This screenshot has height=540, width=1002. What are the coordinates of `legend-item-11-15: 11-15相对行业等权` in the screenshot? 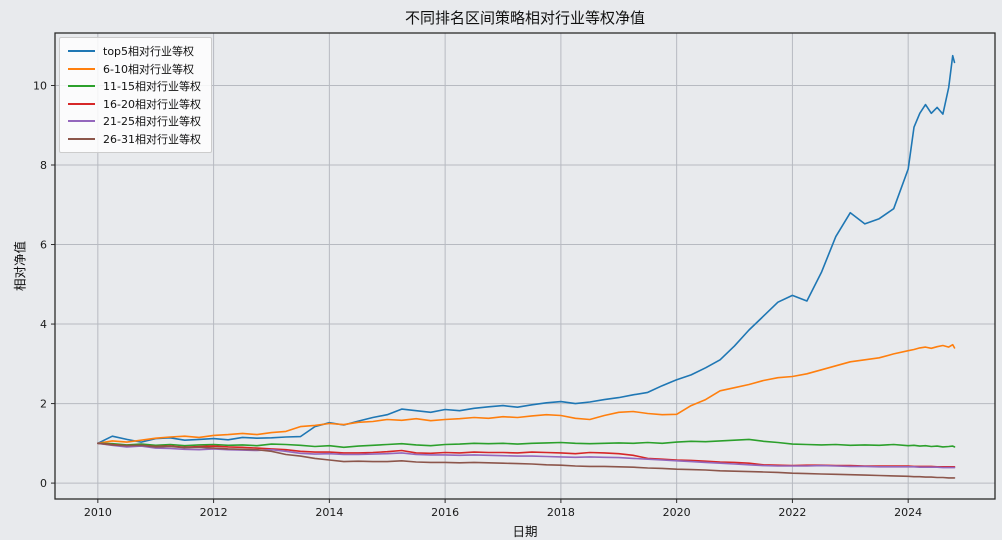 It's located at (134, 86).